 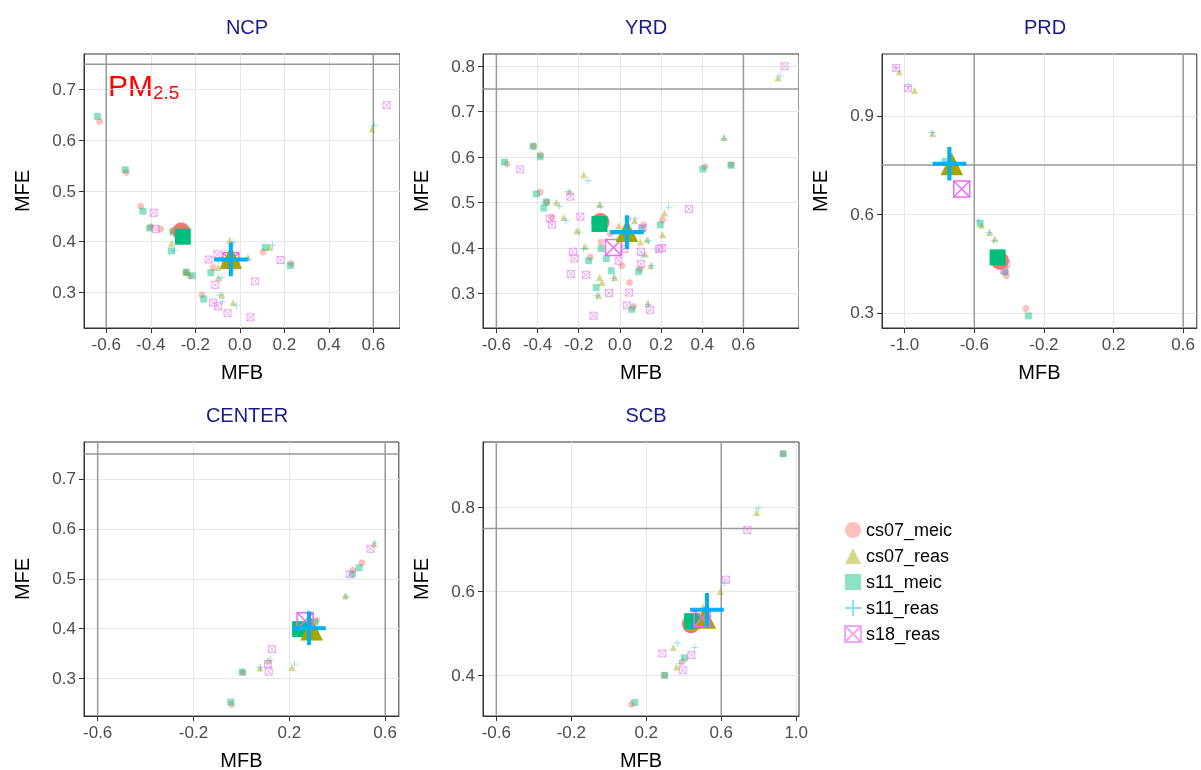 What do you see at coordinates (646, 27) in the screenshot?
I see `chart-title: YRD` at bounding box center [646, 27].